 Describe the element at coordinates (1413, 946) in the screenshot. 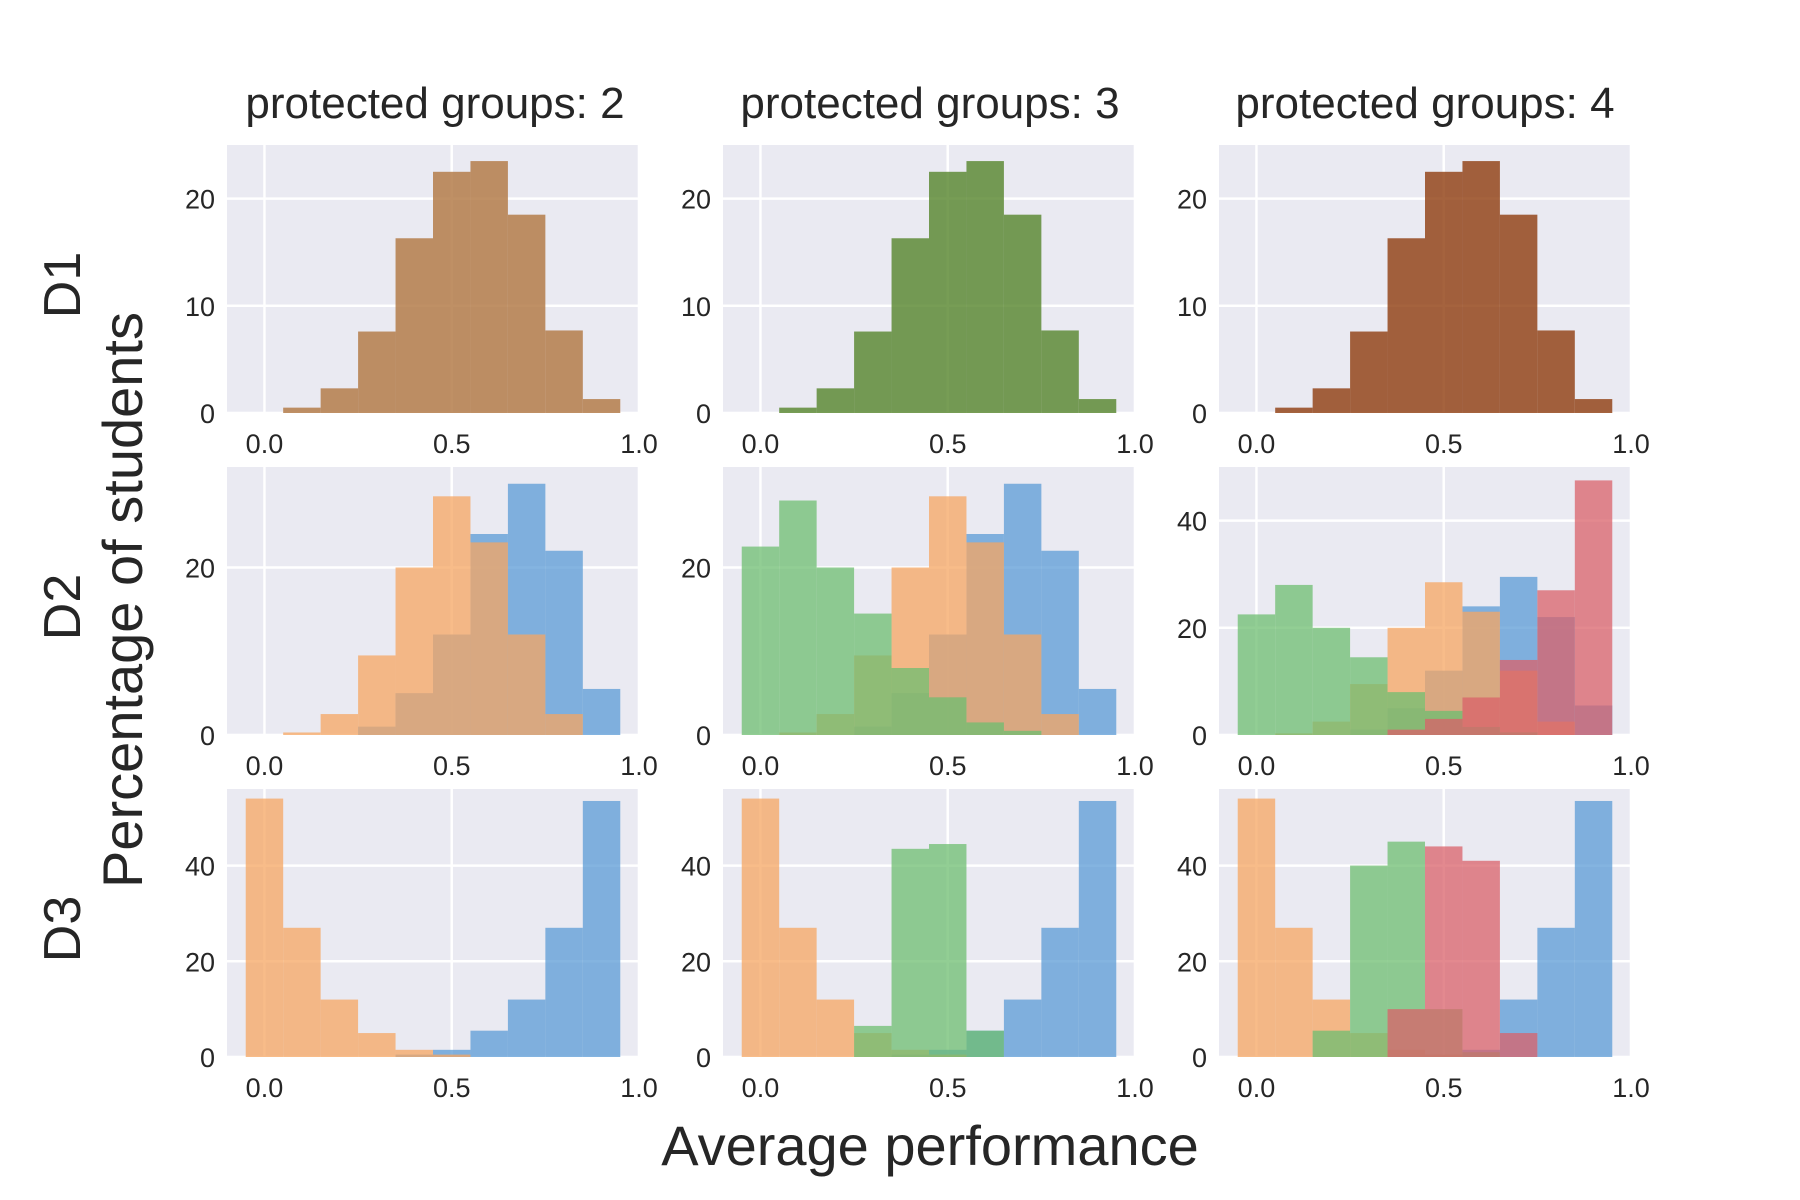

I see `panel-d3-4: 0.0 0.5 1.0 0 20 40` at that location.